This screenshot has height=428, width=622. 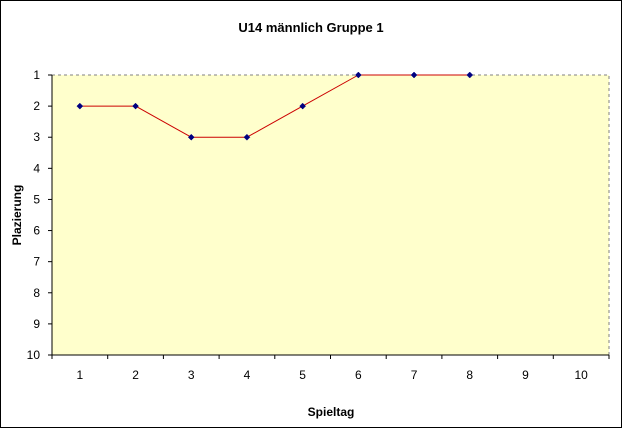 I want to click on x-tick-label: 1, so click(x=80, y=375).